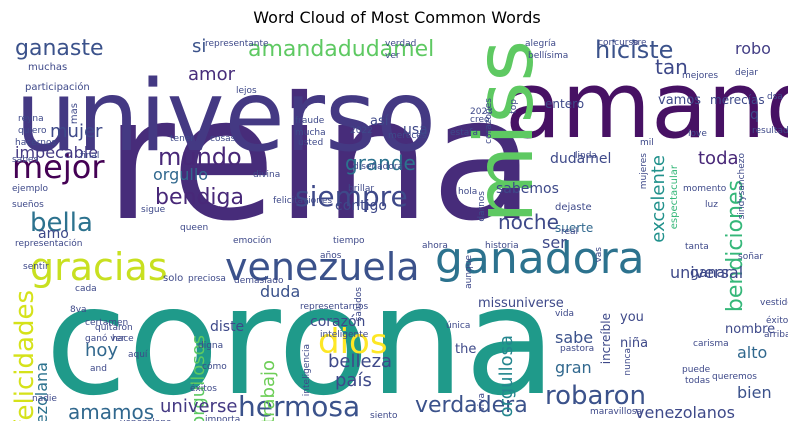 The width and height of the screenshot is (794, 429). What do you see at coordinates (99, 267) in the screenshot?
I see `word-7: gracias` at bounding box center [99, 267].